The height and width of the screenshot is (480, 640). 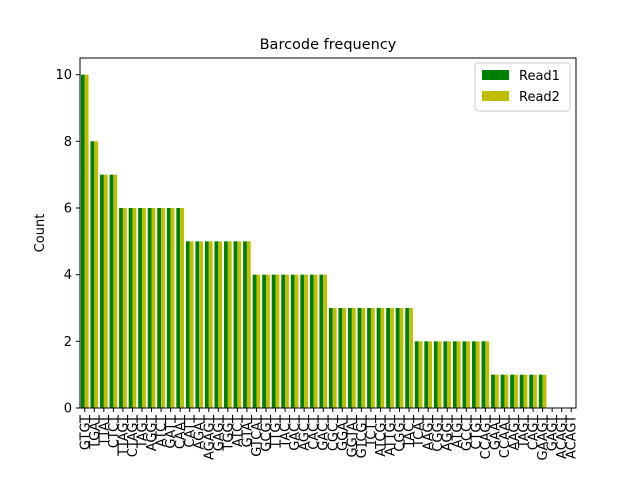 I want to click on legend-label-read1: Read1, so click(x=539, y=76).